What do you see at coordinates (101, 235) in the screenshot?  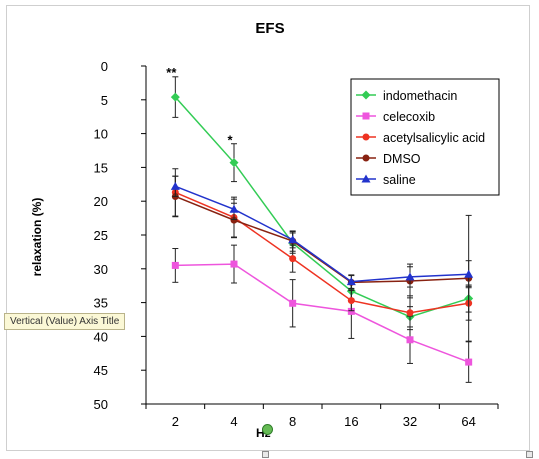 I see `y-tick-label: 25` at bounding box center [101, 235].